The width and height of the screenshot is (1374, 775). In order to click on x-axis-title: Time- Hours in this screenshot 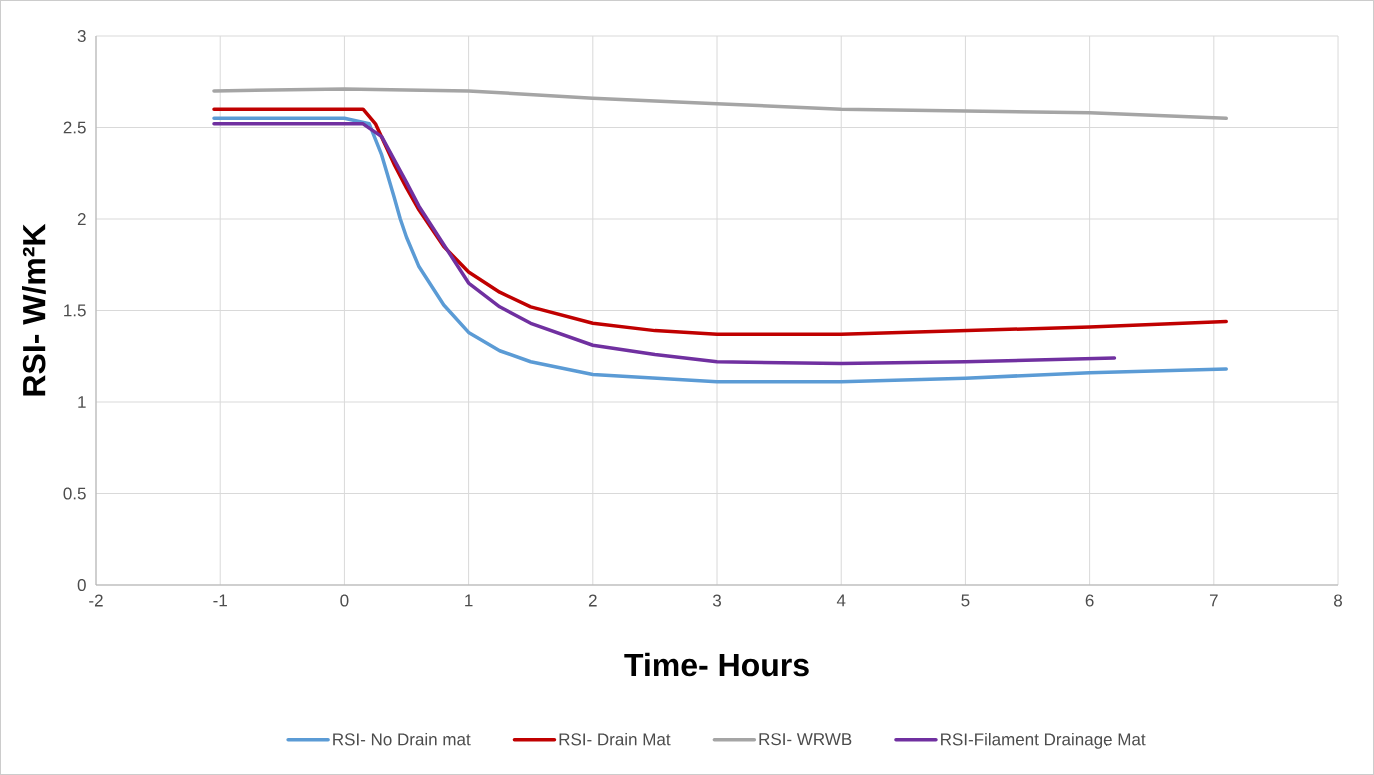, I will do `click(716, 664)`.